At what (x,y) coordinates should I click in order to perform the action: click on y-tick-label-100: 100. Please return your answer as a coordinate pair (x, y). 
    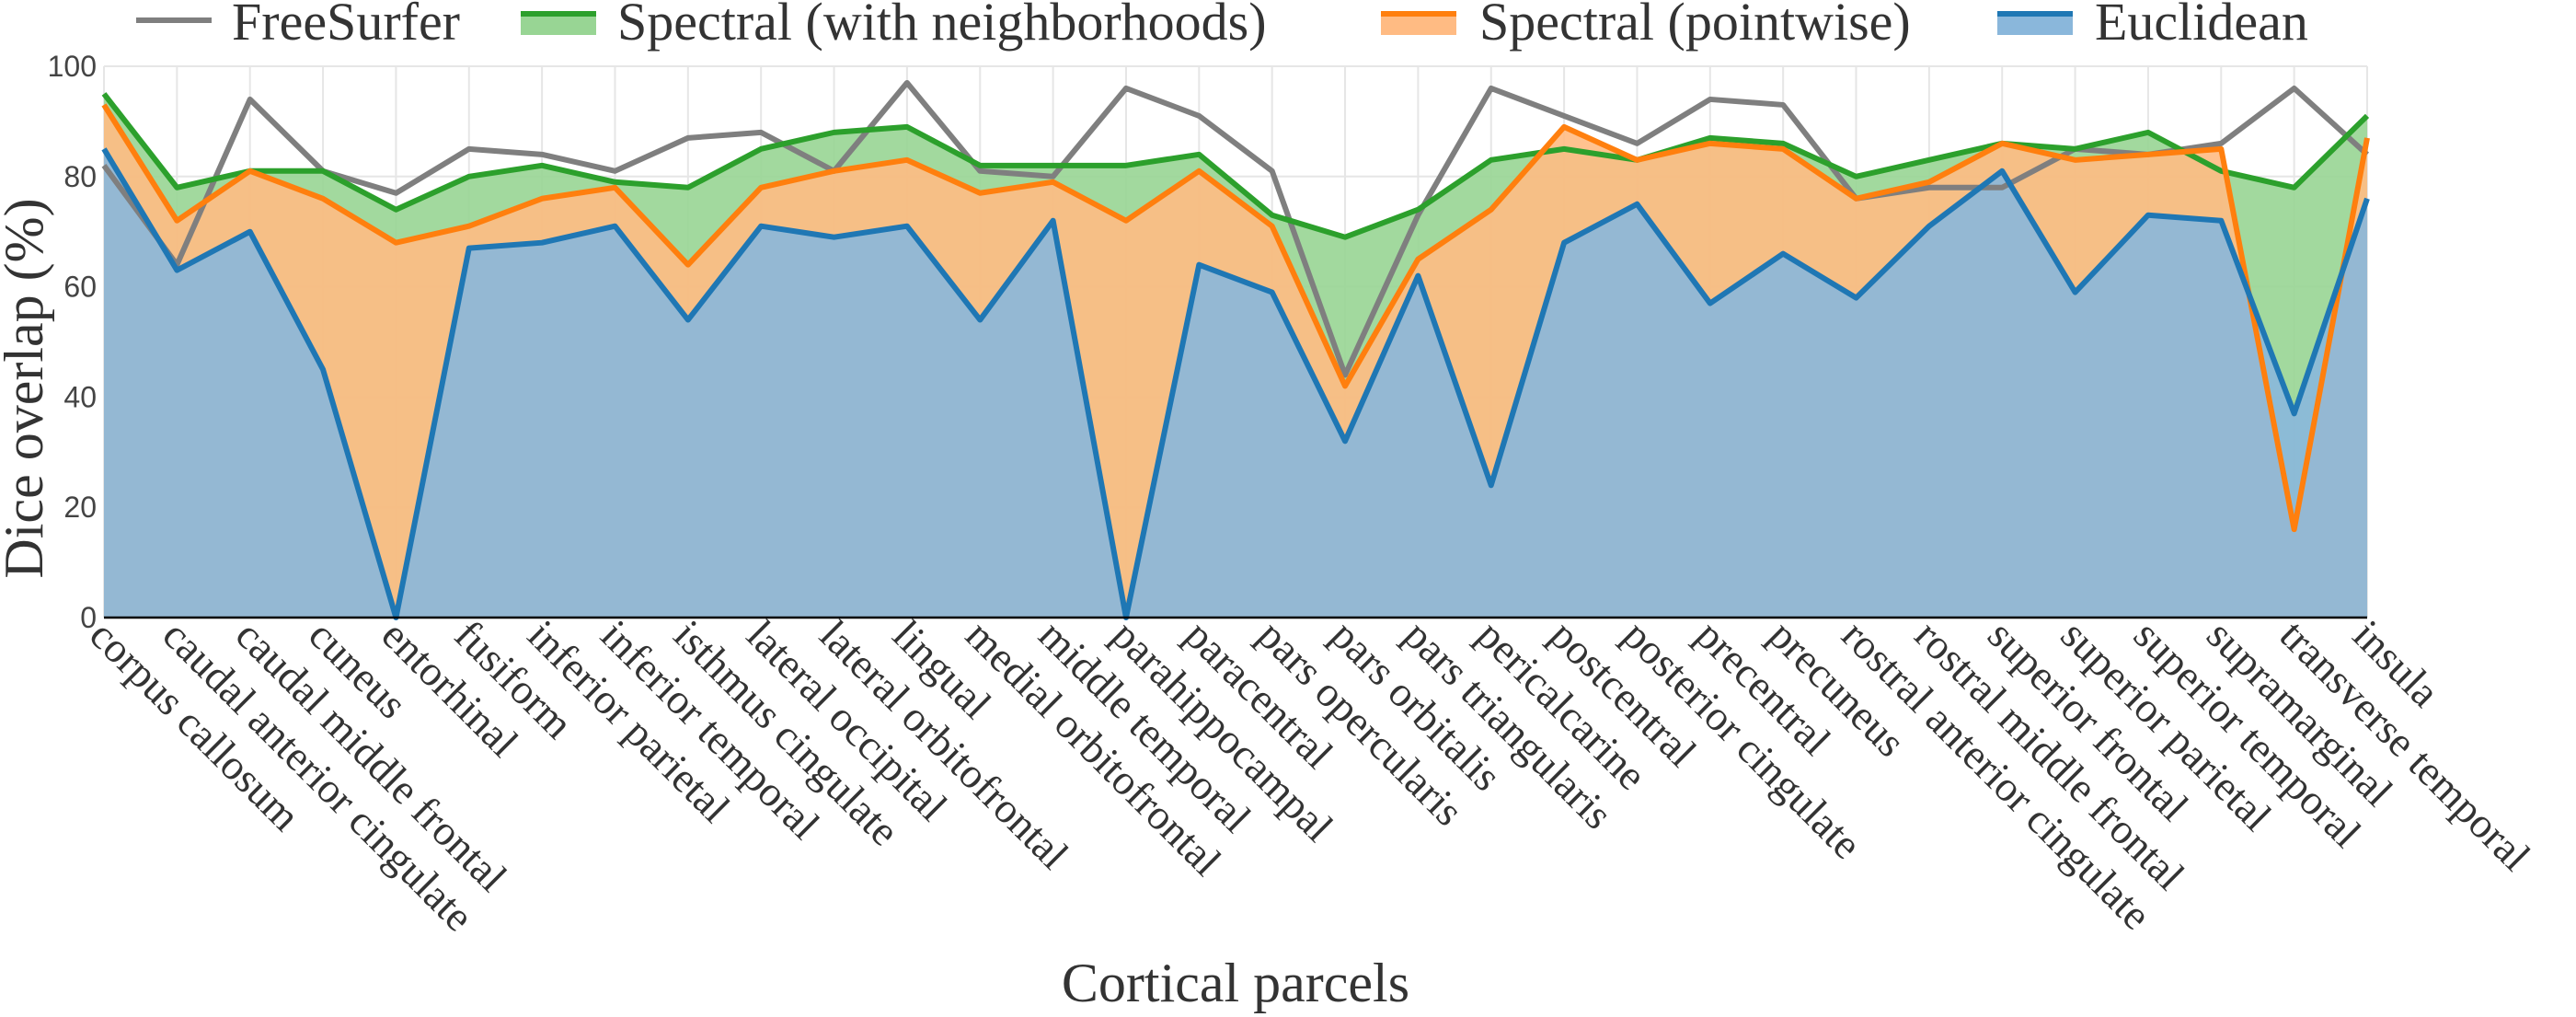
    Looking at the image, I should click on (72, 66).